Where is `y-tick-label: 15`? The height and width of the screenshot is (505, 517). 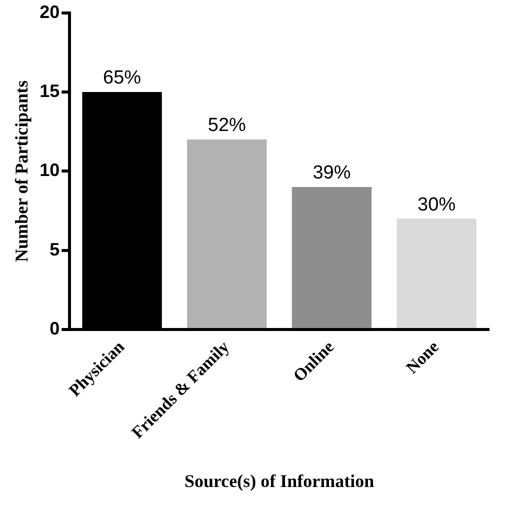
y-tick-label: 15 is located at coordinates (50, 90).